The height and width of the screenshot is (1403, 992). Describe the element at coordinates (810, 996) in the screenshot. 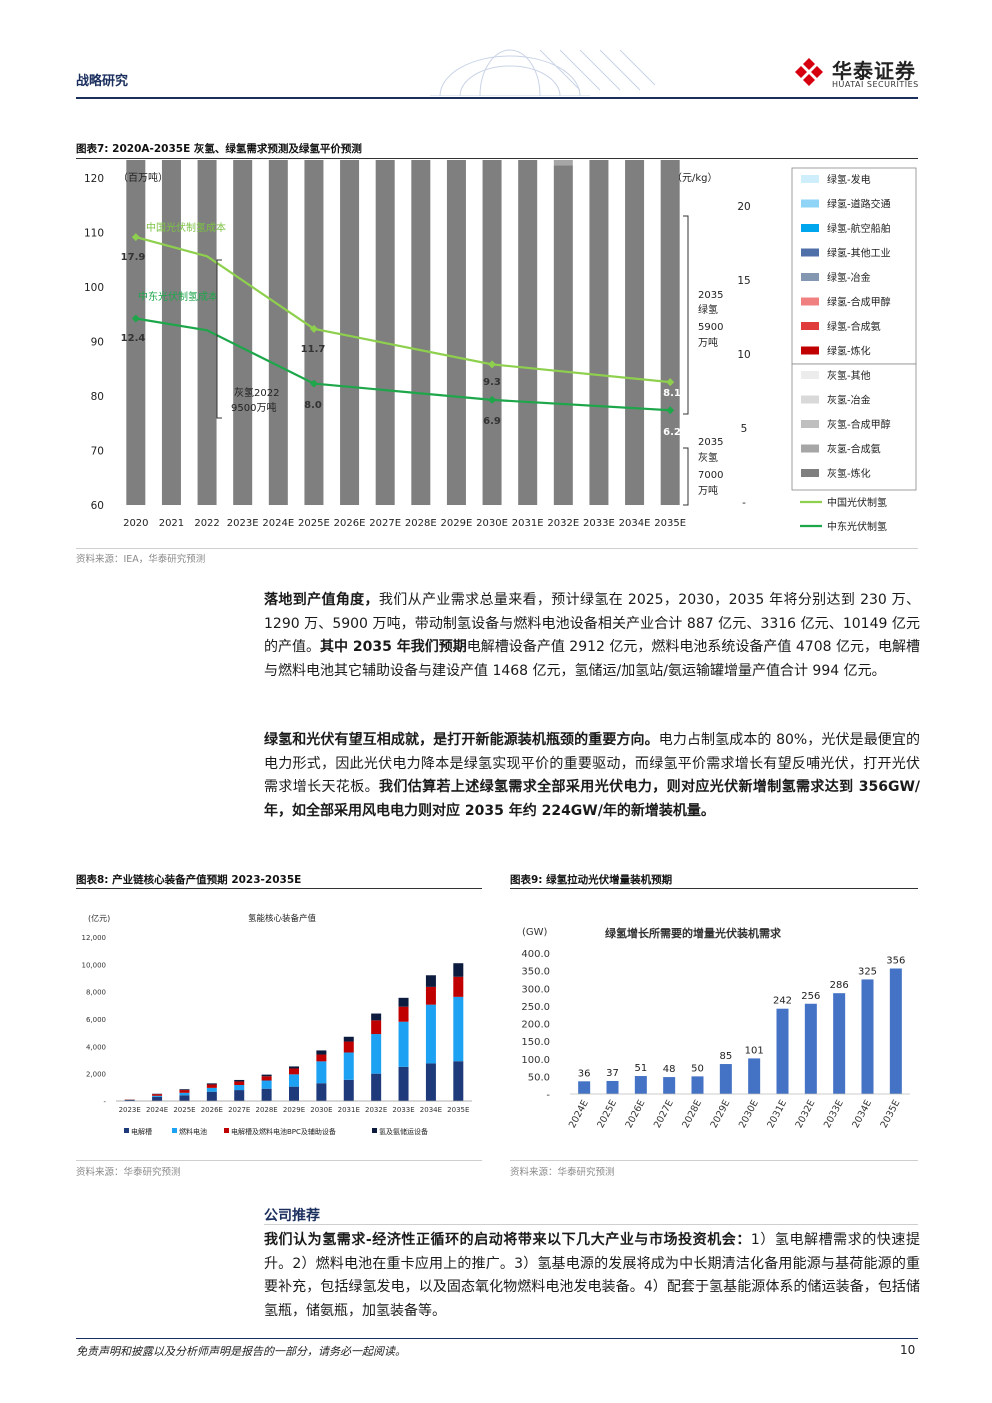

I see `fig9-data-label: 256` at that location.